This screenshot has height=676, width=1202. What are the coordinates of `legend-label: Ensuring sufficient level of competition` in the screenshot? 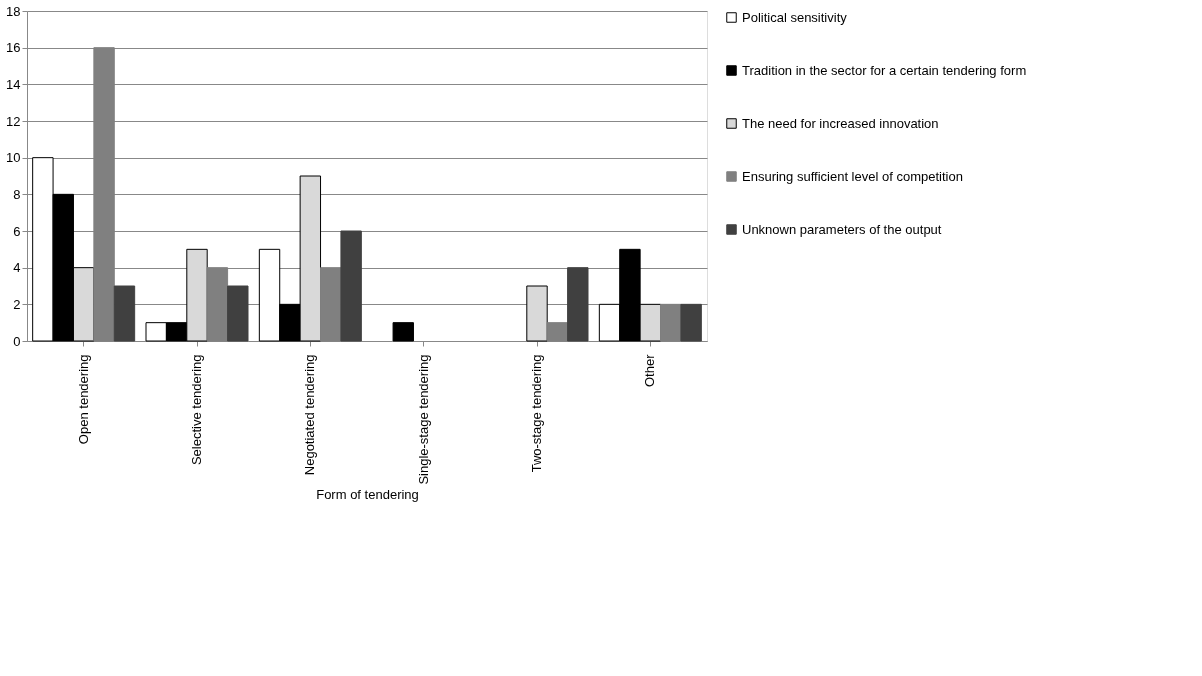 It's located at (852, 176).